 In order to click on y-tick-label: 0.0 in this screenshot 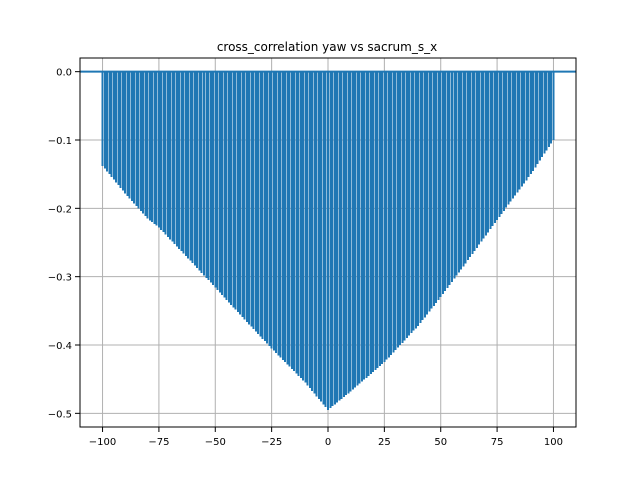, I will do `click(64, 73)`.